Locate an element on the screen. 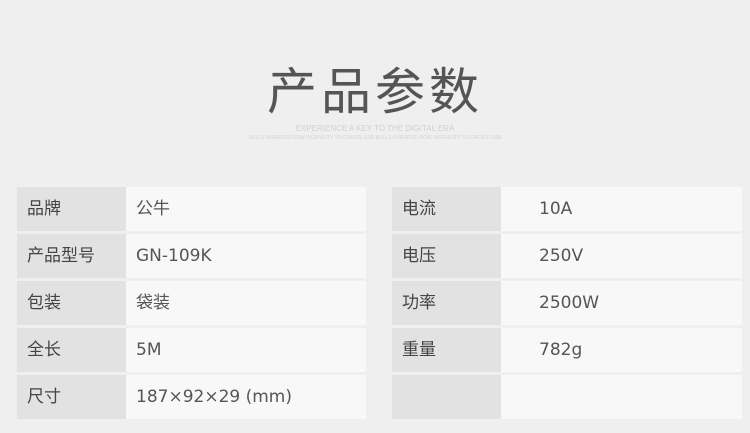 The width and height of the screenshot is (750, 433). spec-row: 包装 袋装 is located at coordinates (191, 303).